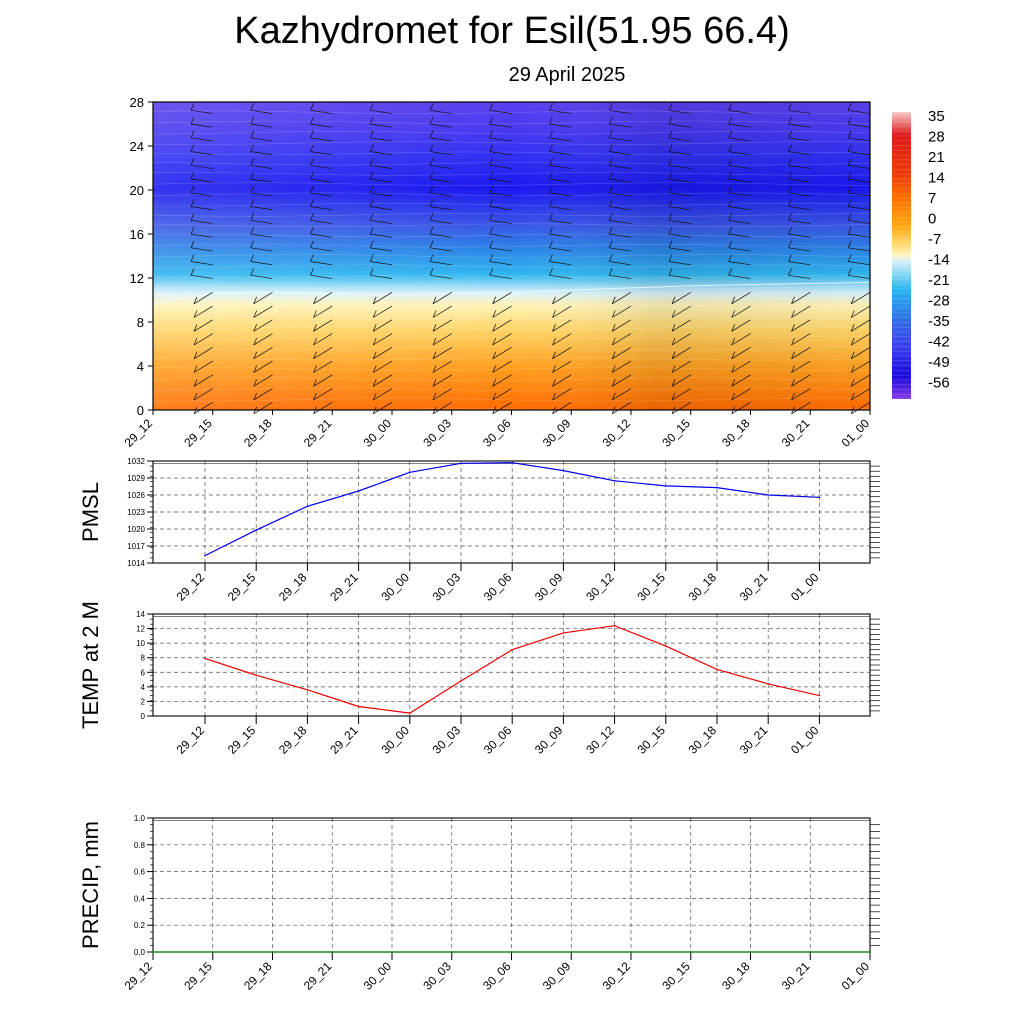 The height and width of the screenshot is (1024, 1024). I want to click on y-tick-label: 1020, so click(136, 529).